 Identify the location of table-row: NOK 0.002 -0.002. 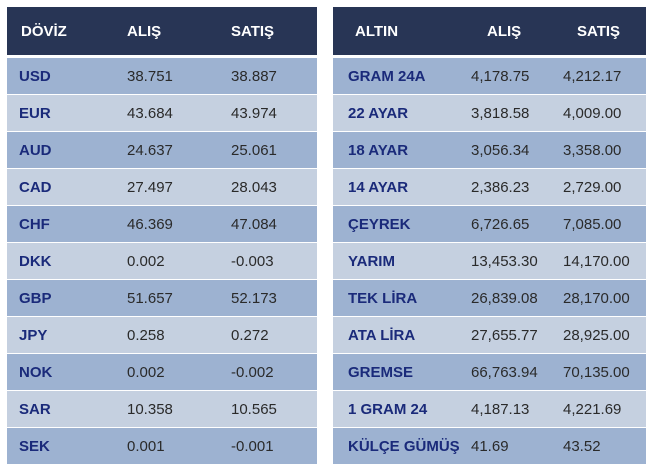
(162, 372).